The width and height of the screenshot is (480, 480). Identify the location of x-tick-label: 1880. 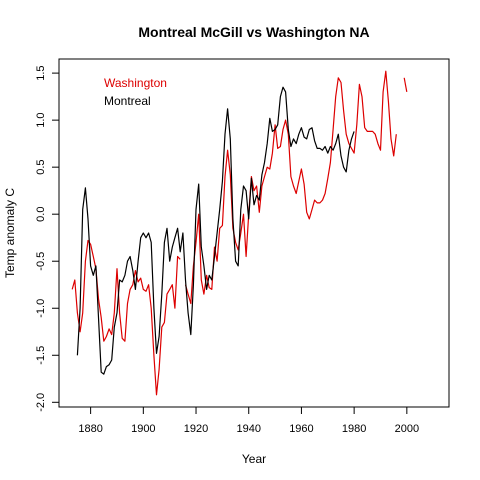
(90, 429).